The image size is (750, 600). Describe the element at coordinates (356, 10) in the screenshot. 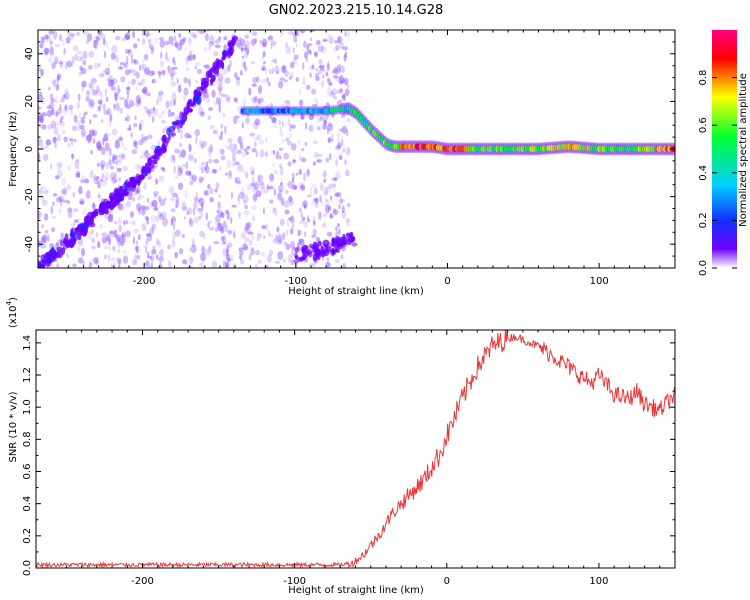

I see `figure-title: GN02.2023.215.10.14.G28` at that location.